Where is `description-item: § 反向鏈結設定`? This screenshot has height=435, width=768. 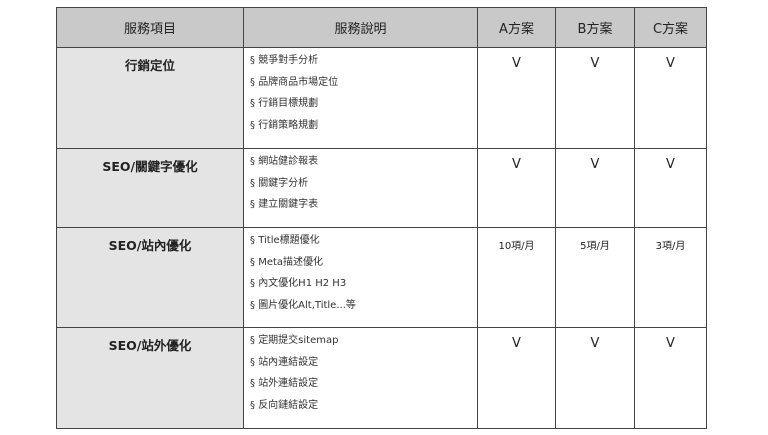
description-item: § 反向鏈結設定 is located at coordinates (284, 405).